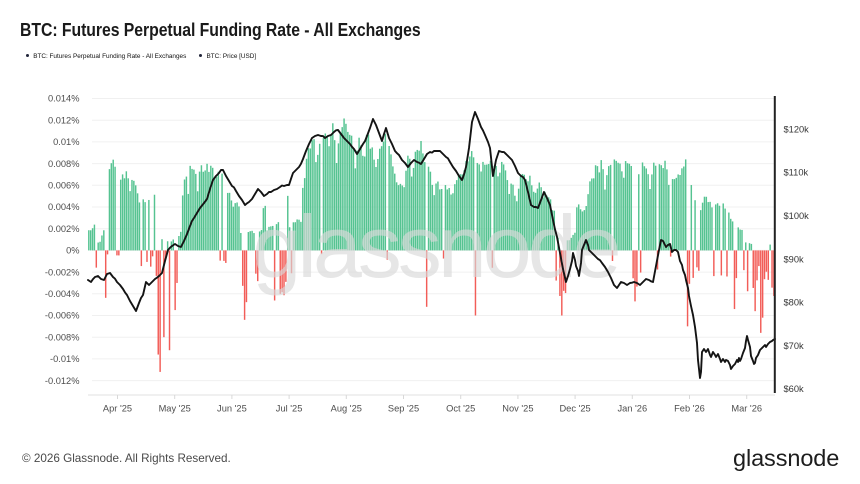  I want to click on svg-text: $120k, so click(797, 129).